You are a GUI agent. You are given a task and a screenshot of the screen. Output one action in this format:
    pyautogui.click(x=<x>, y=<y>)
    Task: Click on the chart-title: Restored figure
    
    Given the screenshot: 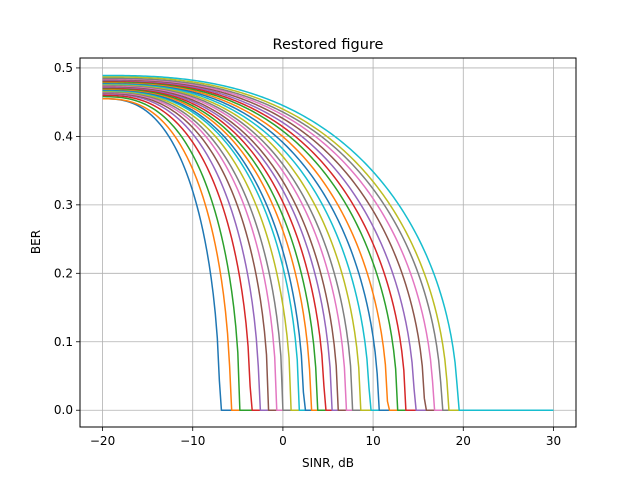 What is the action you would take?
    pyautogui.click(x=328, y=45)
    